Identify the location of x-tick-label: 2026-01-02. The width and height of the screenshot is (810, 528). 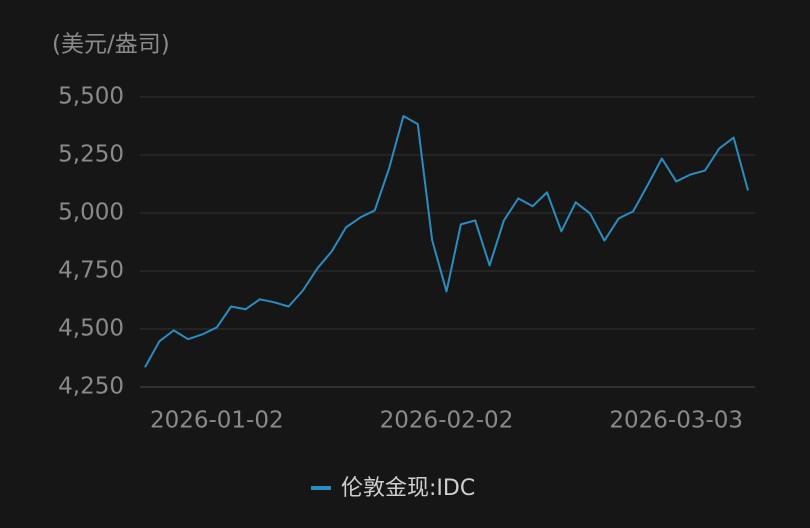
(217, 421).